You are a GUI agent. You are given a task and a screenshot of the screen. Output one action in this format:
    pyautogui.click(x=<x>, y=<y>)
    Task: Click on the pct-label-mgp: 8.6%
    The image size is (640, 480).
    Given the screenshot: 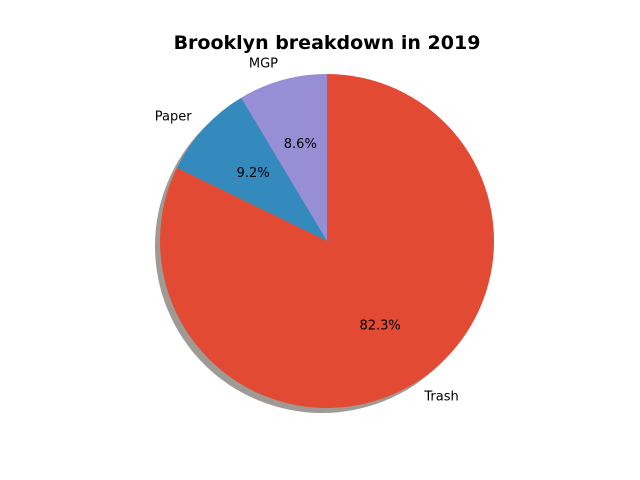 What is the action you would take?
    pyautogui.click(x=300, y=144)
    